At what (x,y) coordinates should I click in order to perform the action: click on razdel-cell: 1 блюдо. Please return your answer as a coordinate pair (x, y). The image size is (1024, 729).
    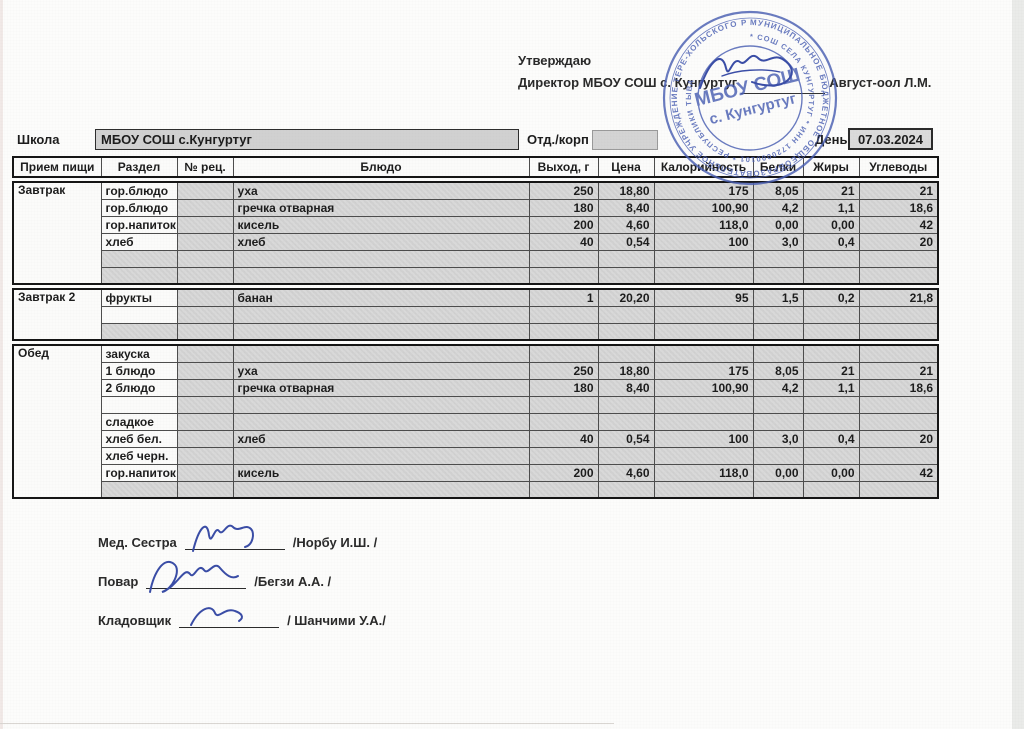
    Looking at the image, I should click on (139, 370).